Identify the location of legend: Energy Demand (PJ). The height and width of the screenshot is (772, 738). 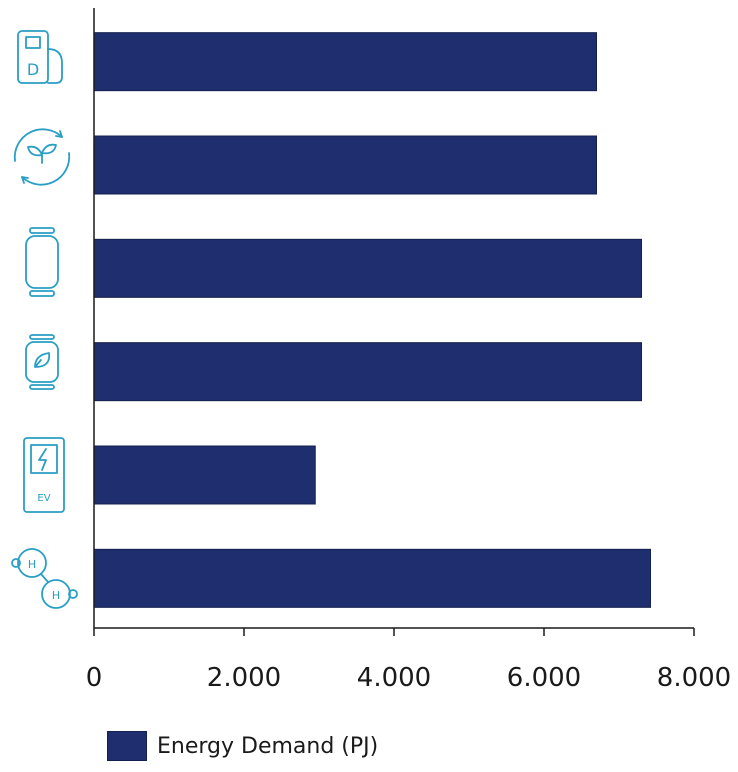
(242, 746).